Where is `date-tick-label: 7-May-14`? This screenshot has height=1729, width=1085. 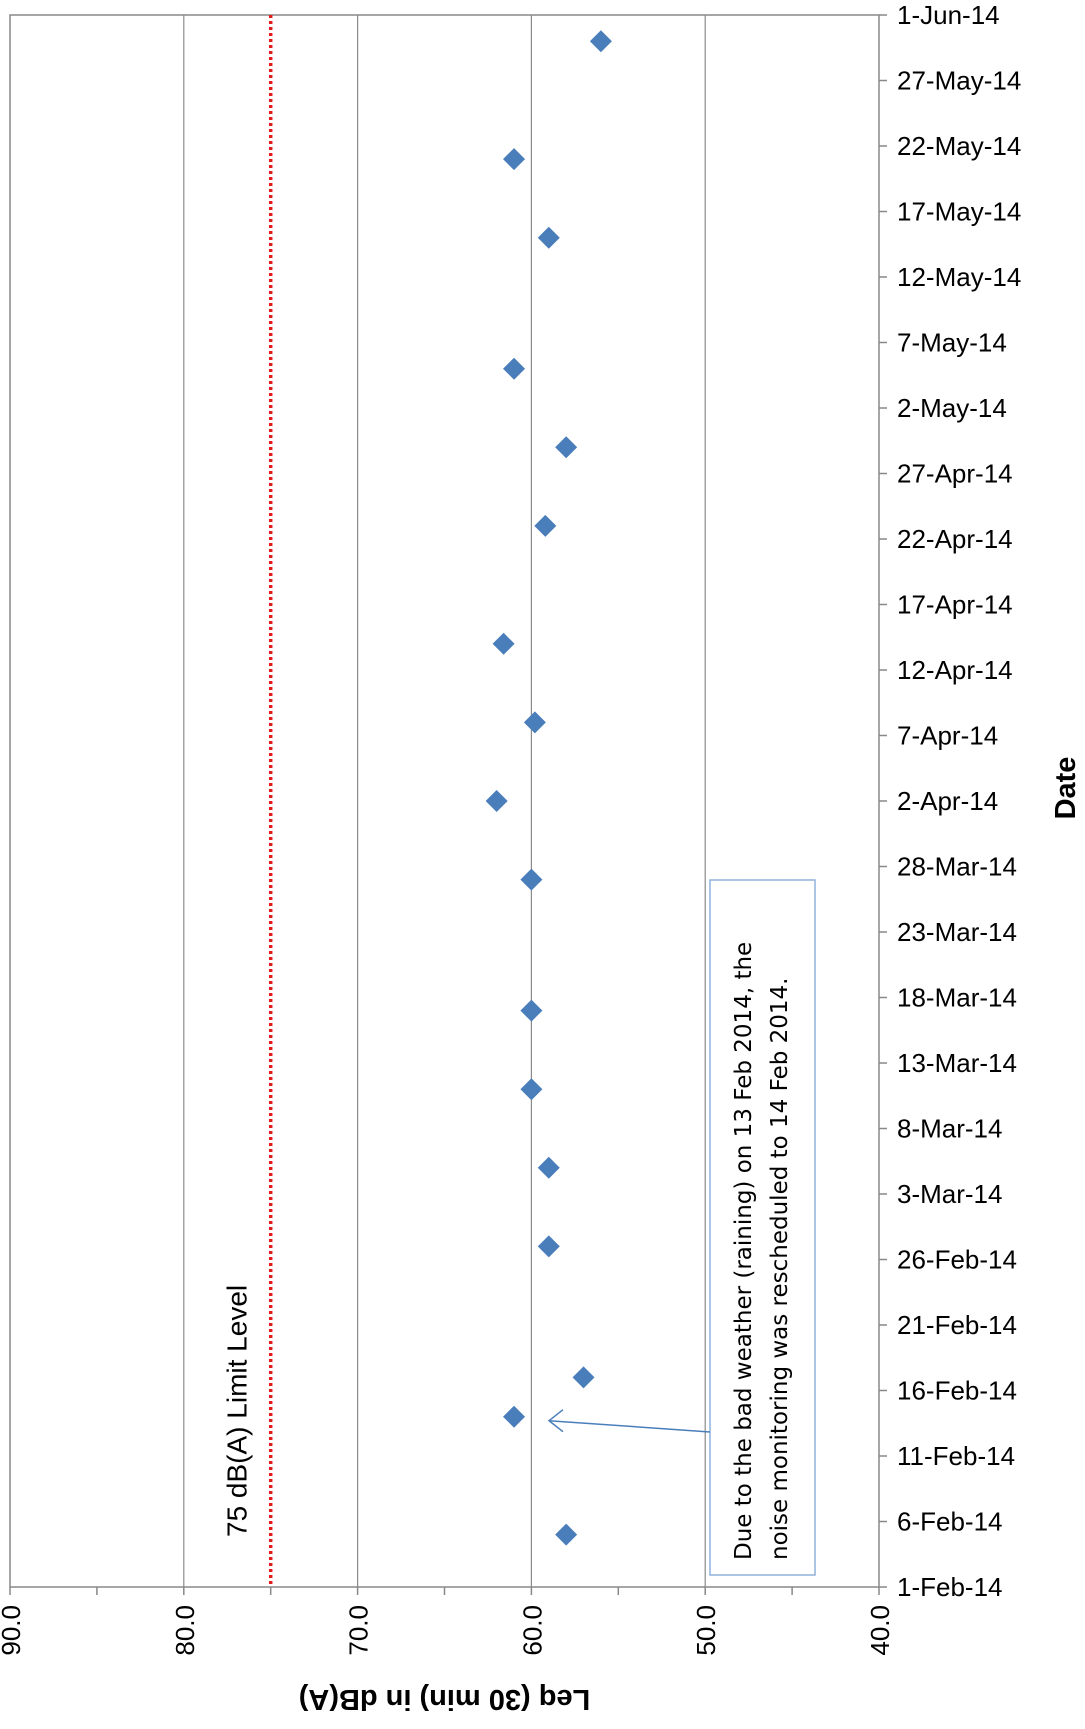
date-tick-label: 7-May-14 is located at coordinates (952, 343).